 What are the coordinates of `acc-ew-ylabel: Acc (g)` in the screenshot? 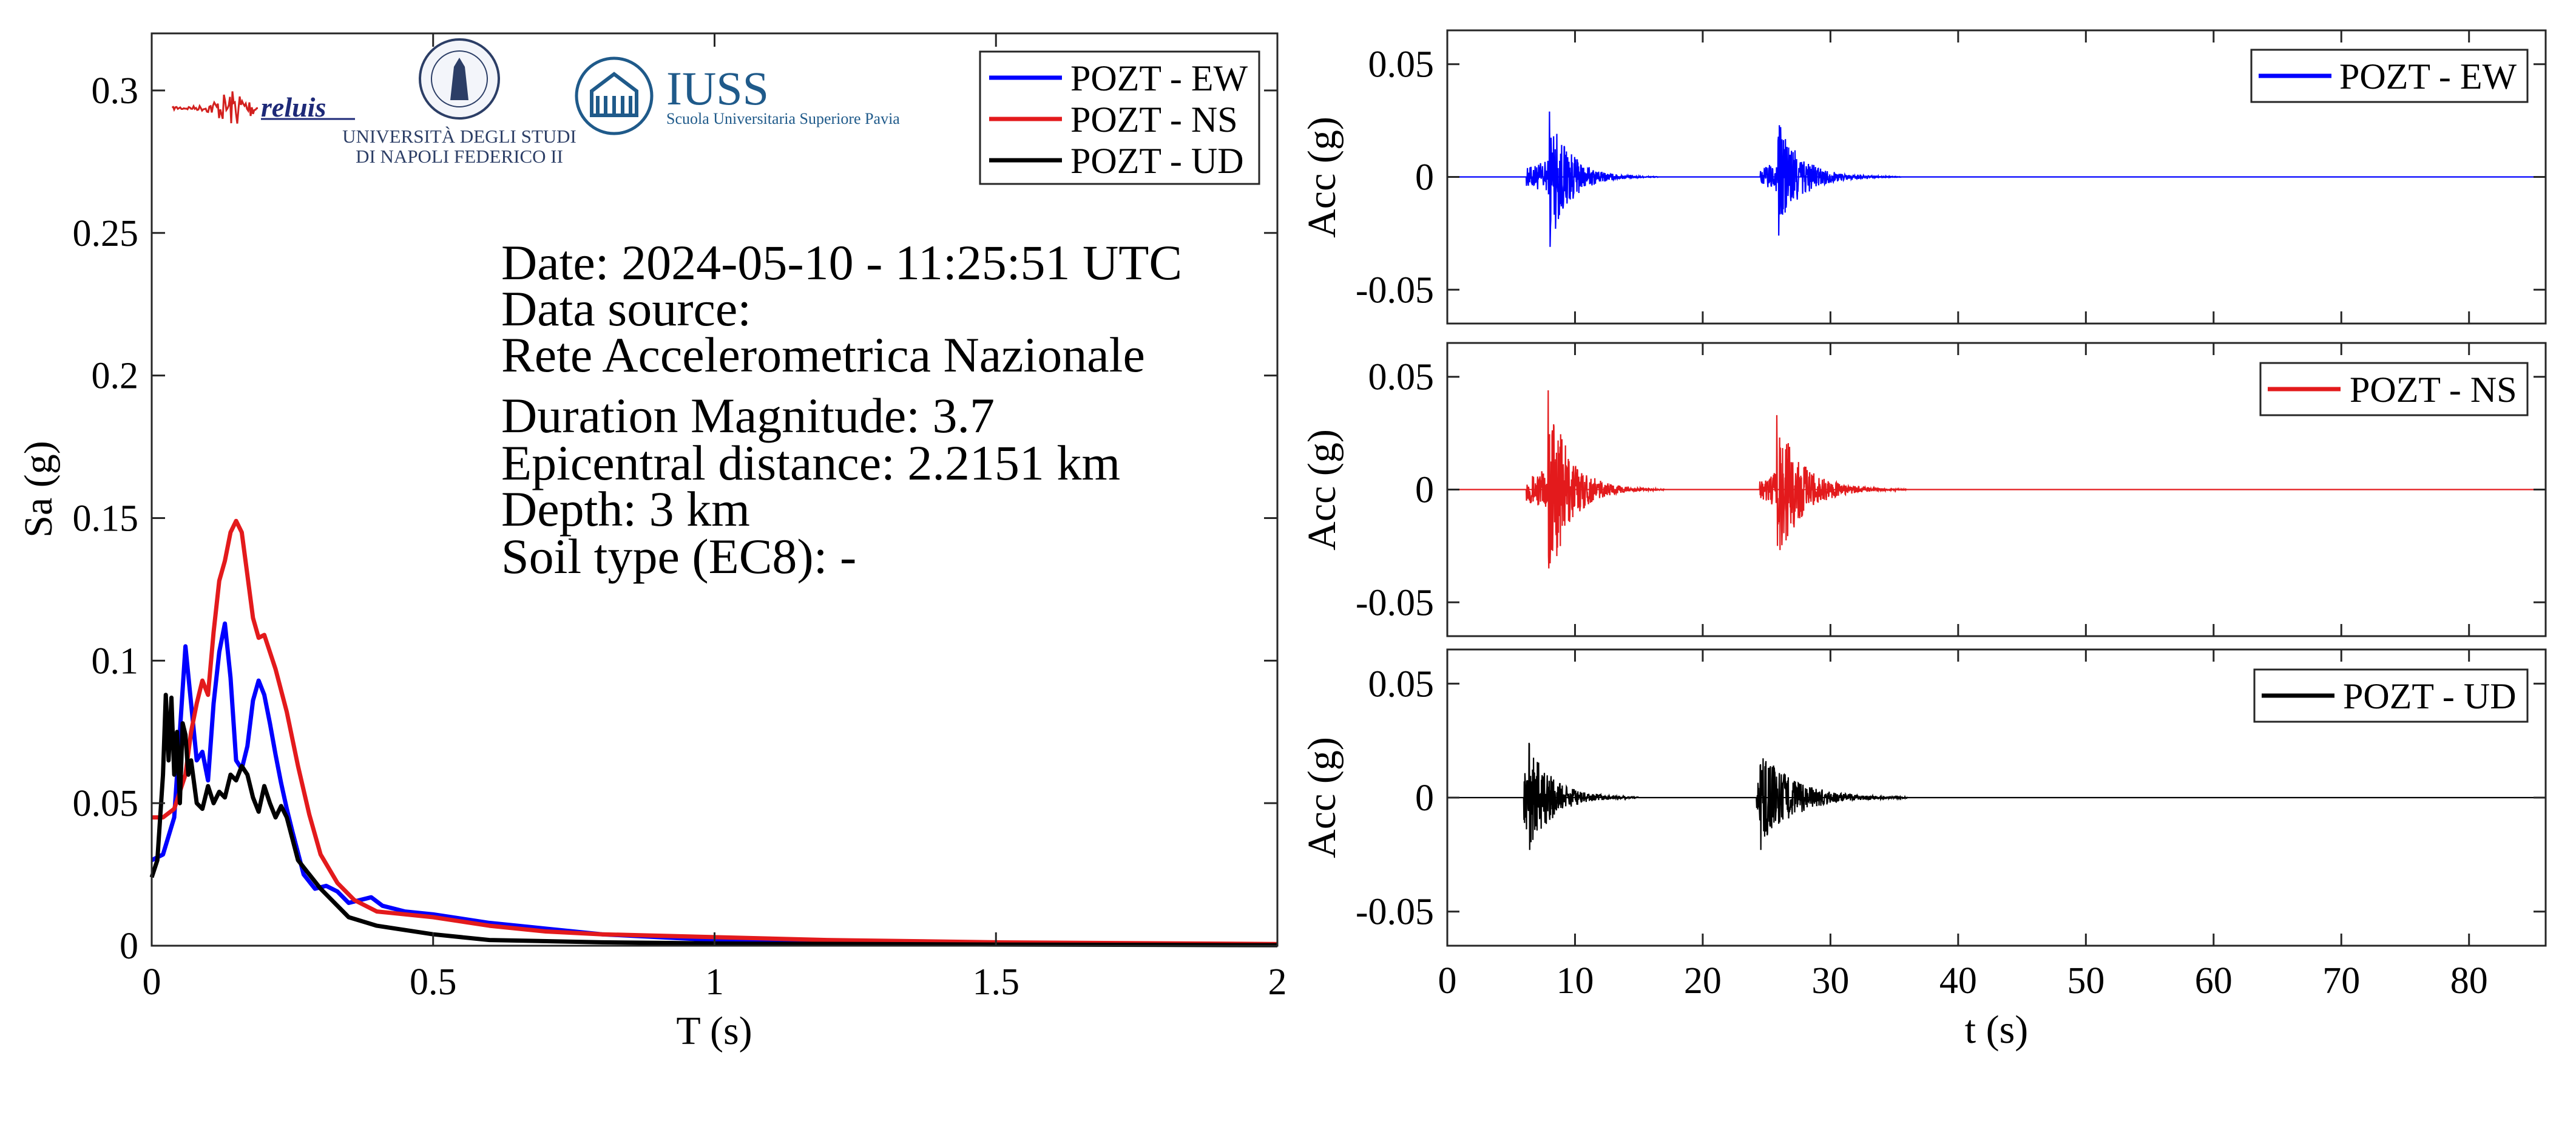 It's located at (1322, 177).